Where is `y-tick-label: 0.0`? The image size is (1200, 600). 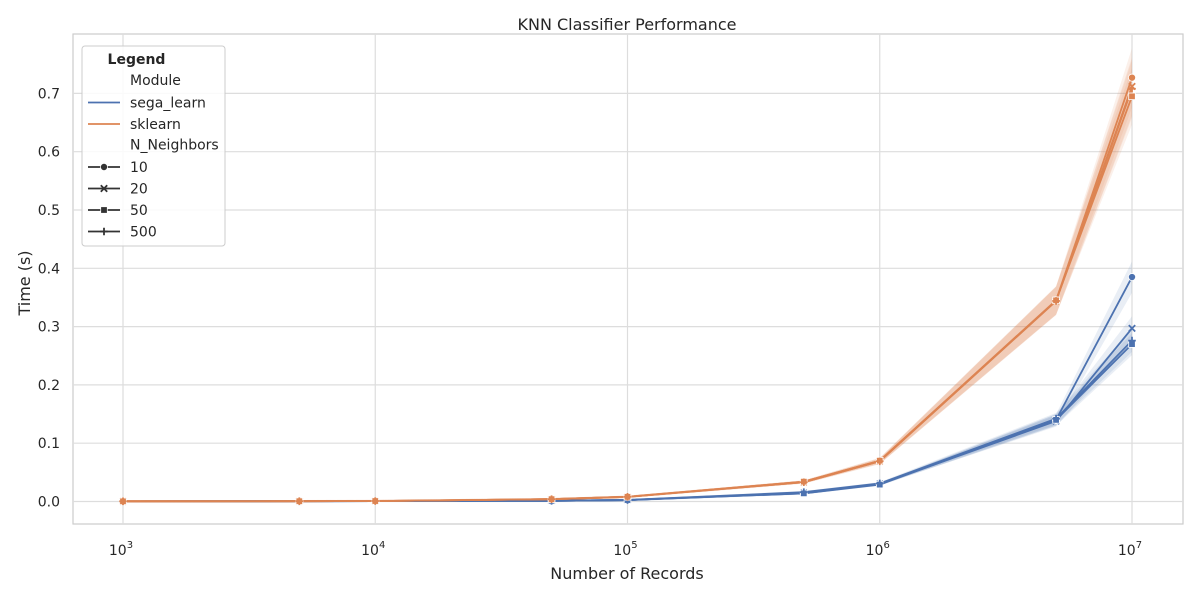 y-tick-label: 0.0 is located at coordinates (49, 503).